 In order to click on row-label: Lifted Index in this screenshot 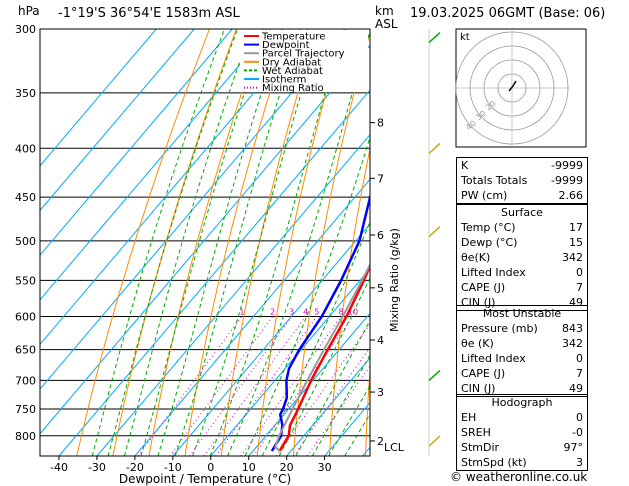, I will do `click(493, 358)`.